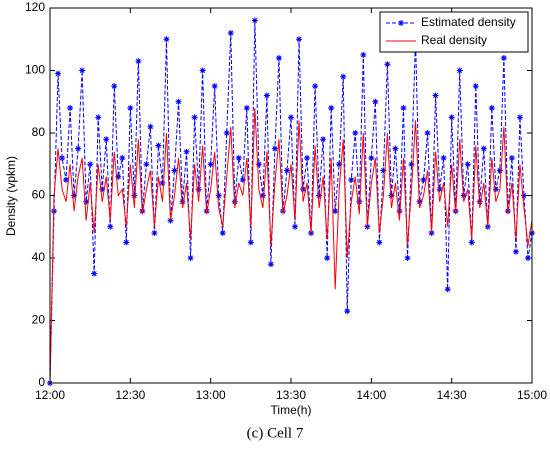 Image resolution: width=550 pixels, height=453 pixels. Describe the element at coordinates (371, 395) in the screenshot. I see `x-tick-label: 14:00` at that location.